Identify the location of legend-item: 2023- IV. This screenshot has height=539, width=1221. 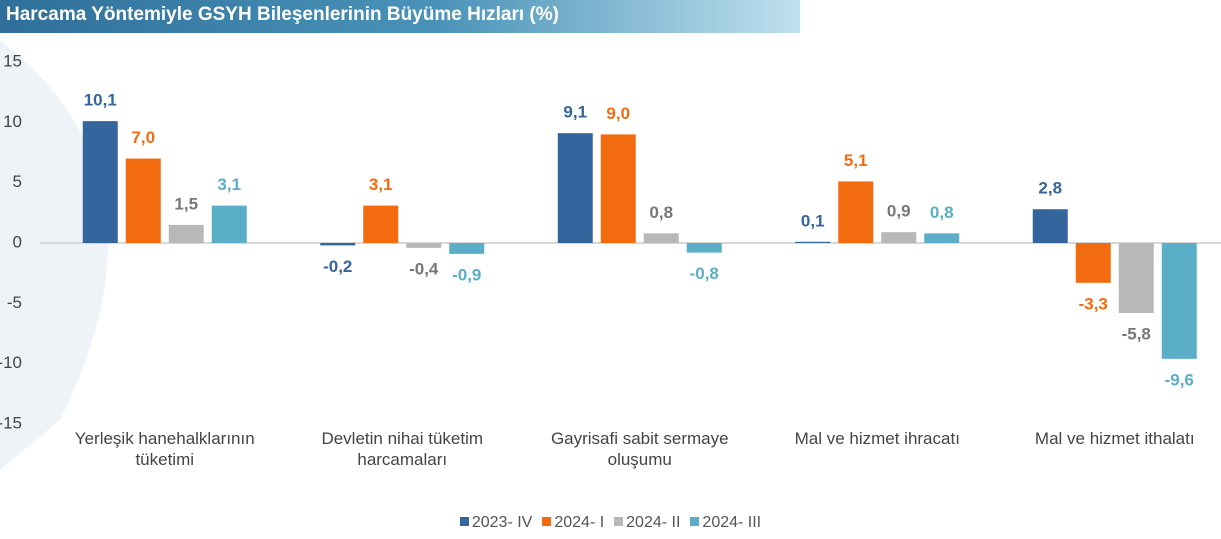
(496, 523).